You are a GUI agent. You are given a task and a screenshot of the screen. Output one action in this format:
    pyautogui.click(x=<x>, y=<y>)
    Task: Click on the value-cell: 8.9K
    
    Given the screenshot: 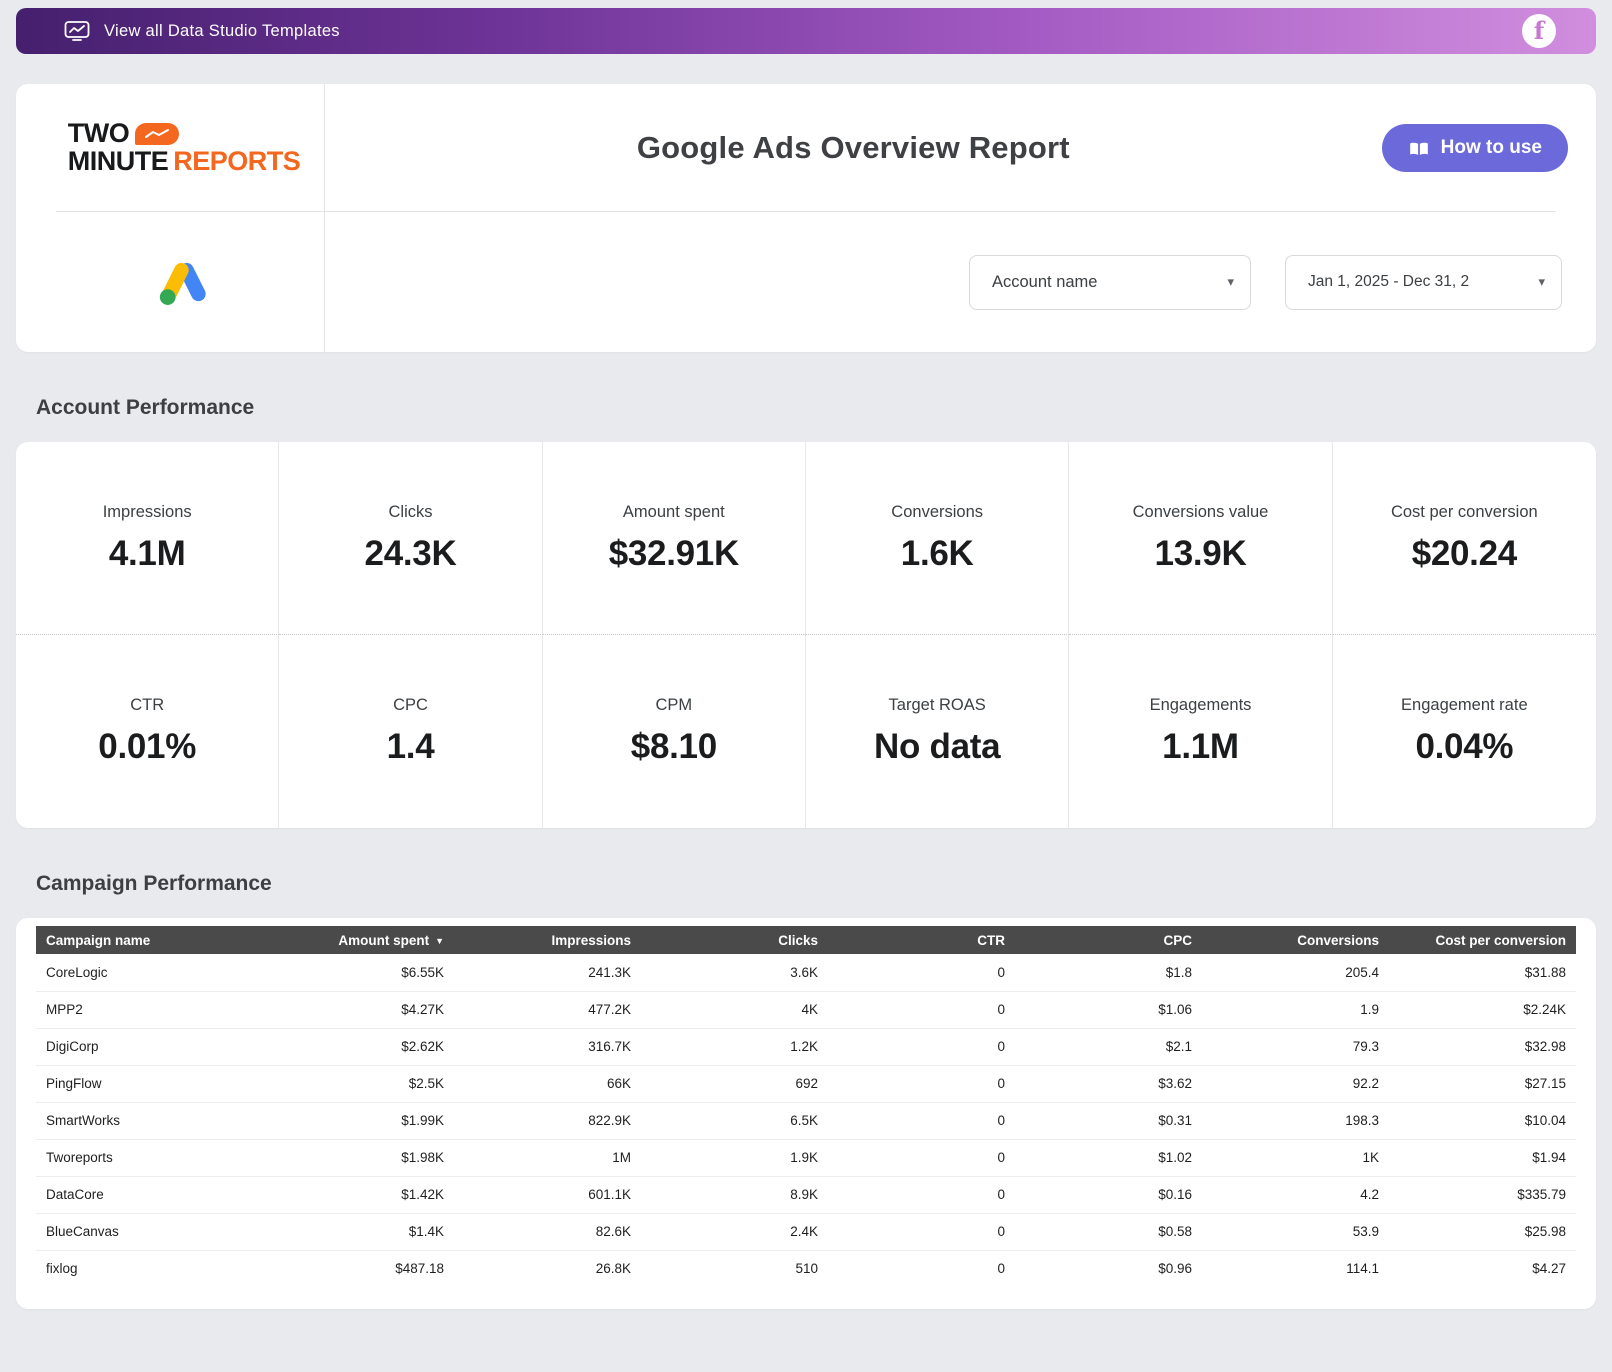 What is the action you would take?
    pyautogui.click(x=734, y=1195)
    